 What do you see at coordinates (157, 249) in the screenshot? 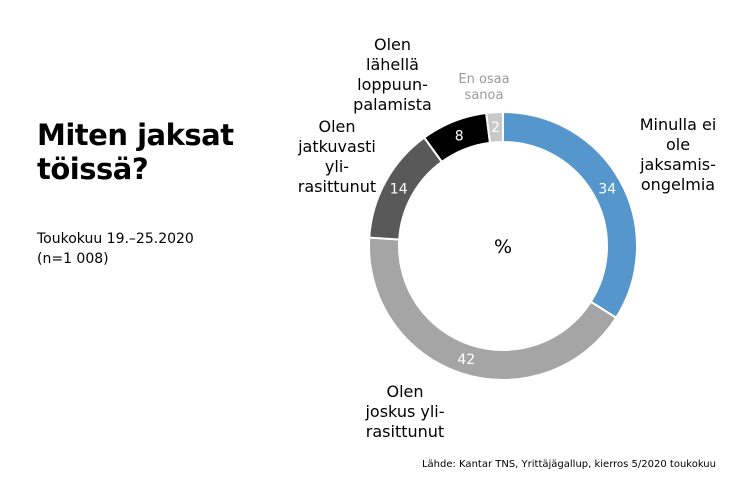
I see `survey-info: Toukokuu 19.–25.2020 (n=1 008)` at bounding box center [157, 249].